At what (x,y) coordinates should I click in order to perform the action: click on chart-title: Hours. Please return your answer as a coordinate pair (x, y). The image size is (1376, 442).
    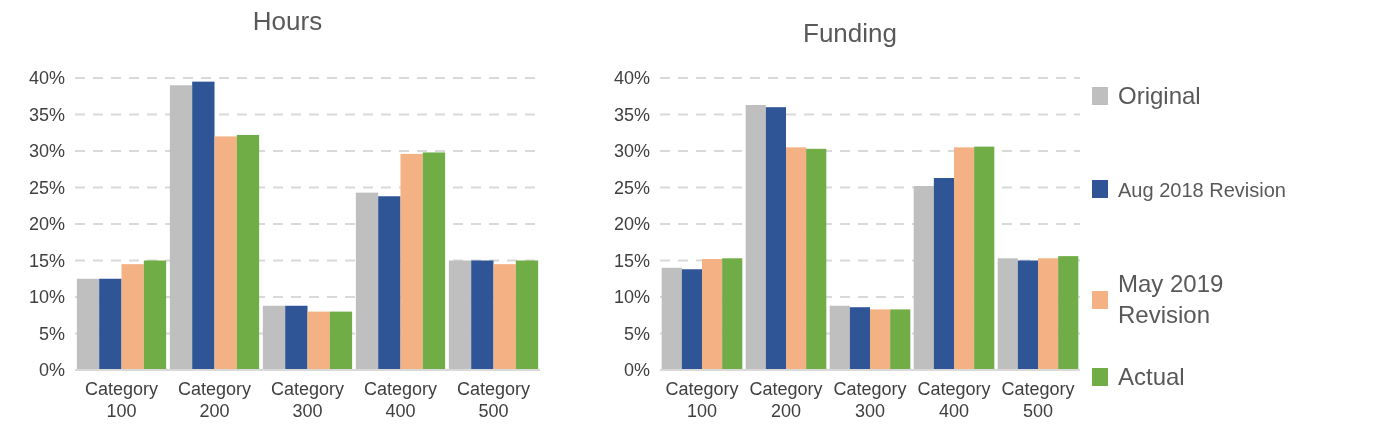
    Looking at the image, I should click on (287, 21).